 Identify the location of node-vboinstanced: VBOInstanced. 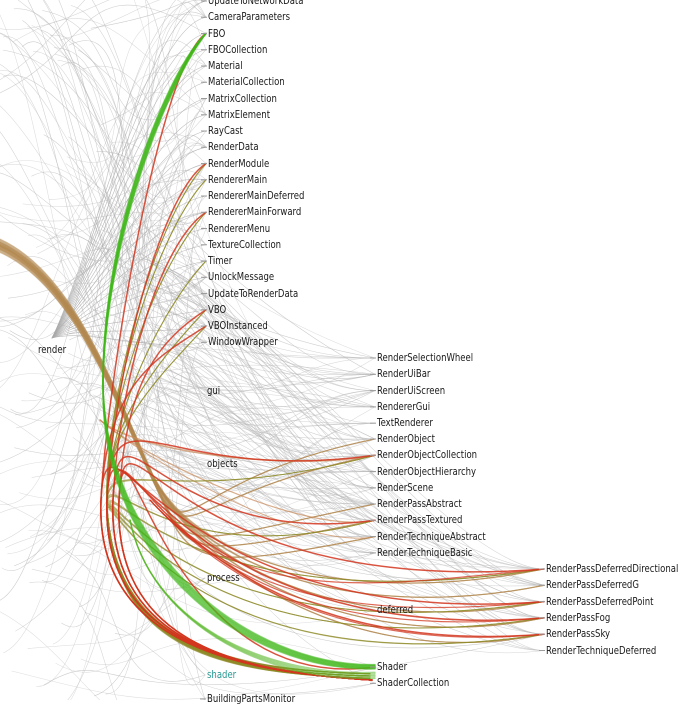
(238, 325).